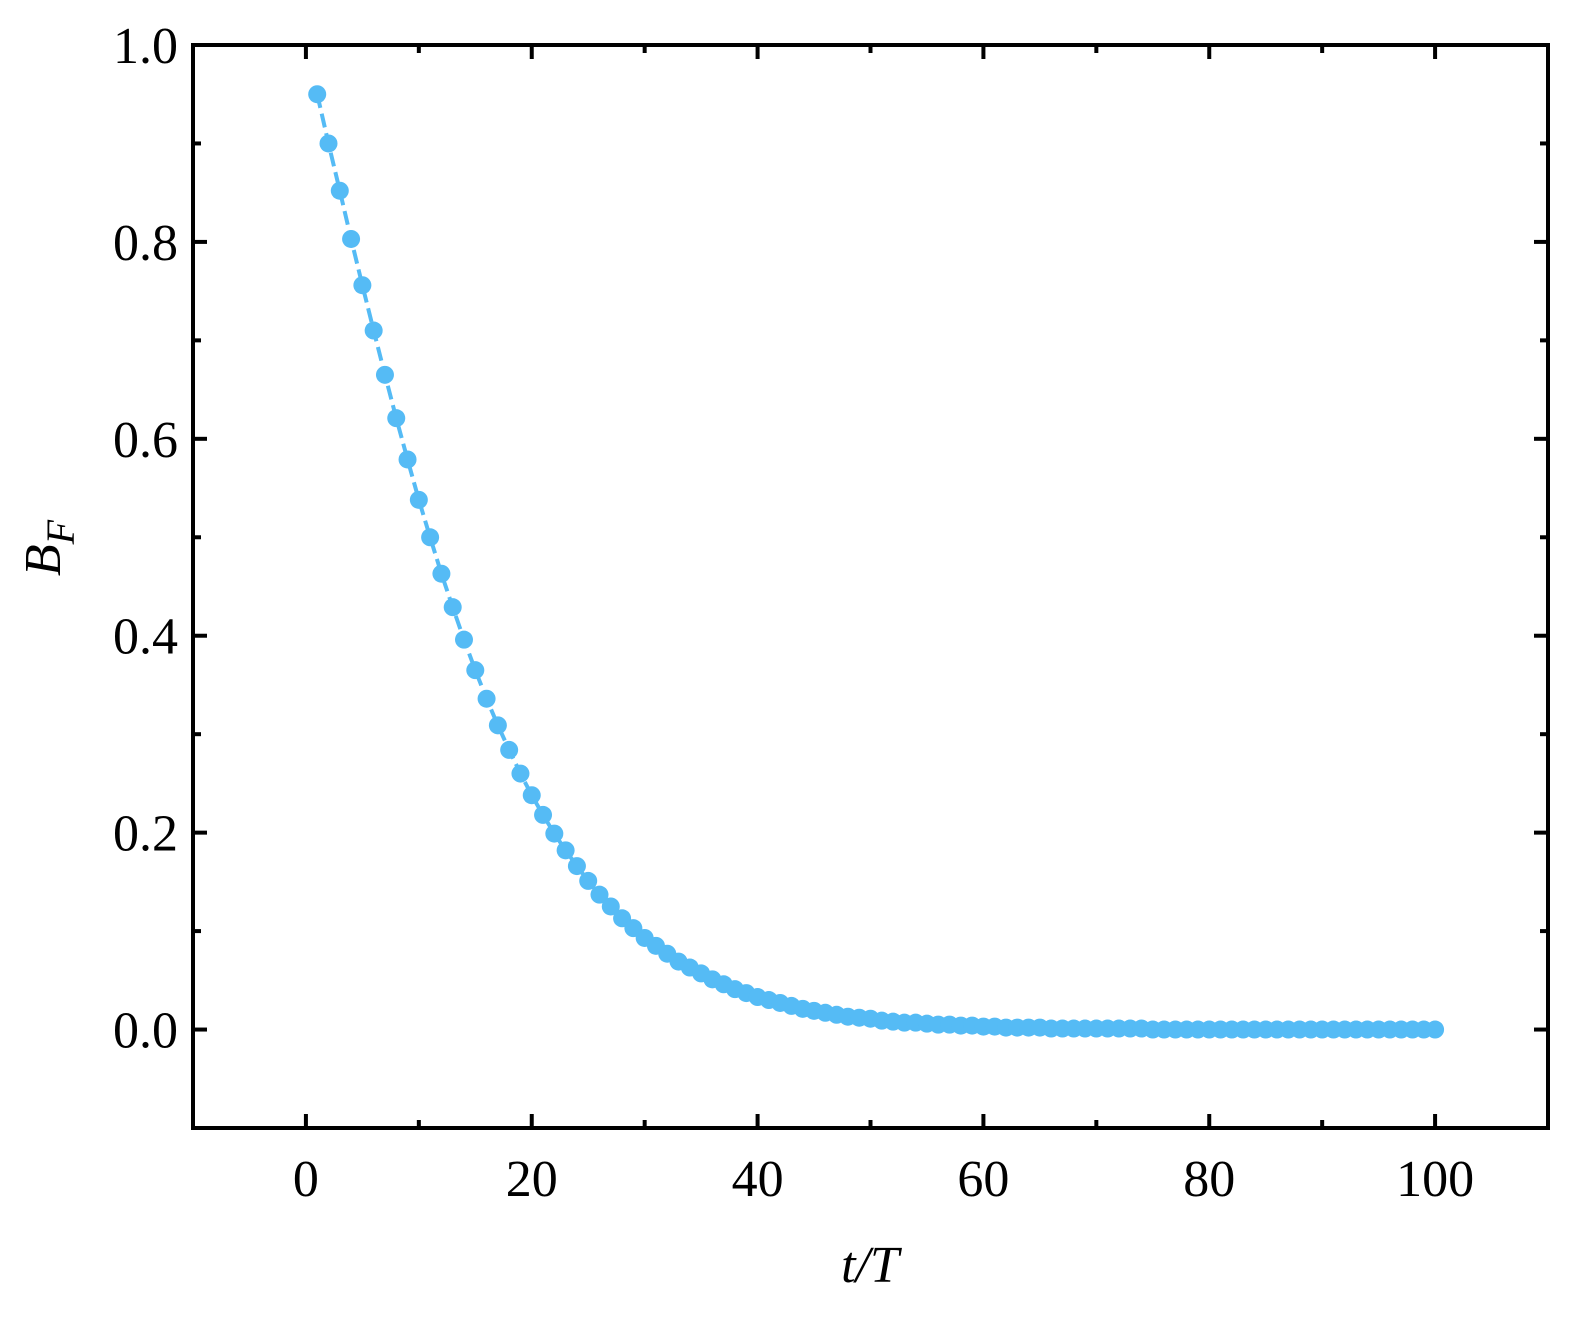 The image size is (1581, 1326). I want to click on y-axis-label: BF, so click(49, 547).